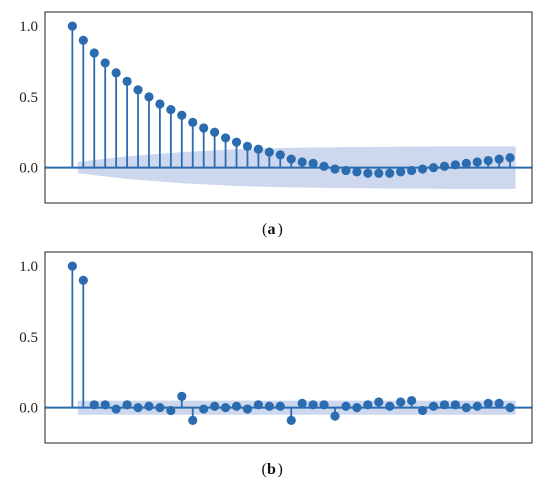 The width and height of the screenshot is (550, 490). I want to click on caption-b-label: b, so click(271, 469).